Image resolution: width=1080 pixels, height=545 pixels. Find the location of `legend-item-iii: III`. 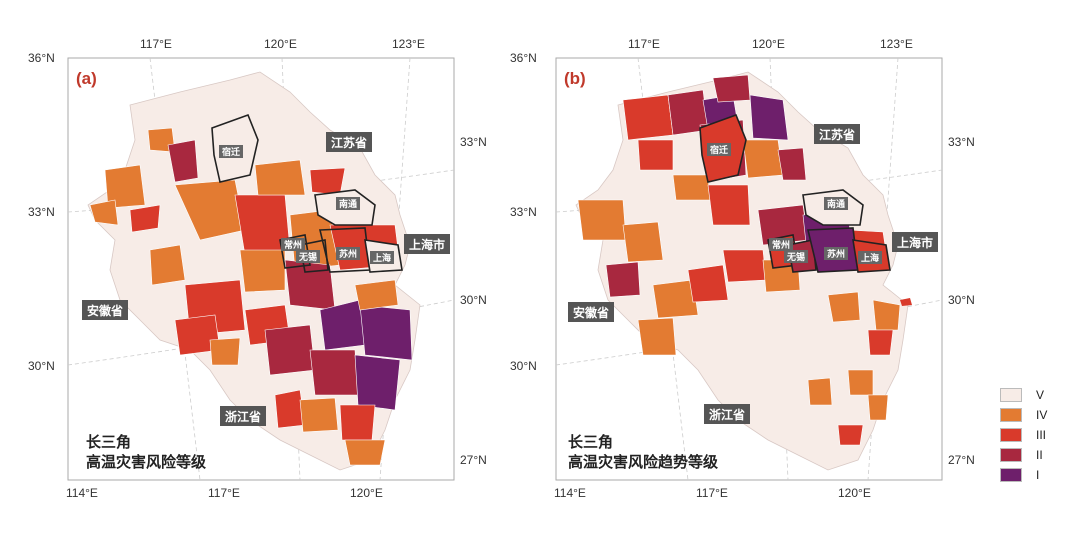

legend-item-iii: III is located at coordinates (1035, 435).